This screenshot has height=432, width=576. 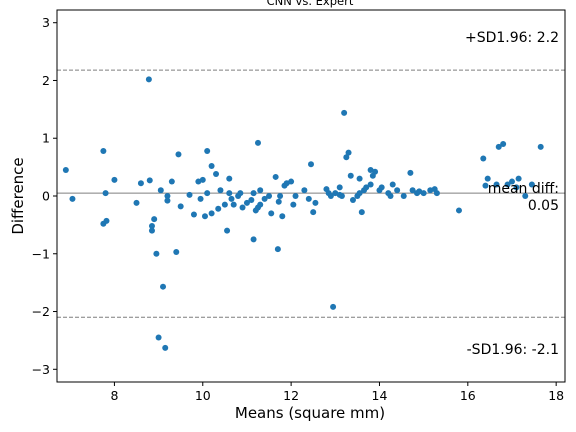 I want to click on x-tick-label: 12, so click(x=291, y=395).